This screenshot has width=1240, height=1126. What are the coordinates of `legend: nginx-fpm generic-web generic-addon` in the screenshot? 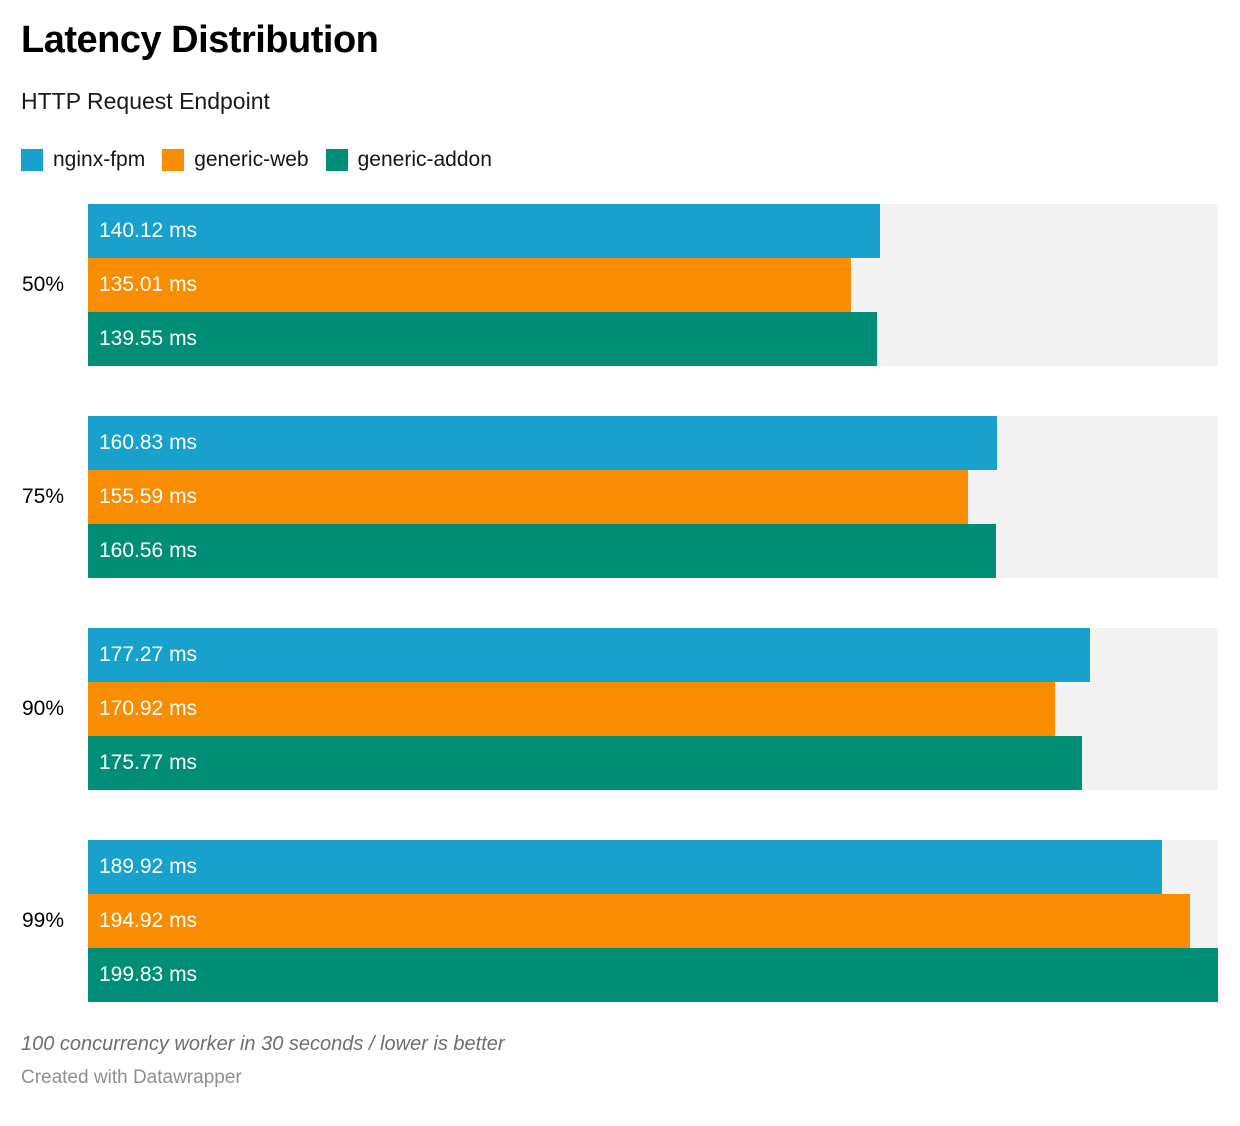 It's located at (619, 160).